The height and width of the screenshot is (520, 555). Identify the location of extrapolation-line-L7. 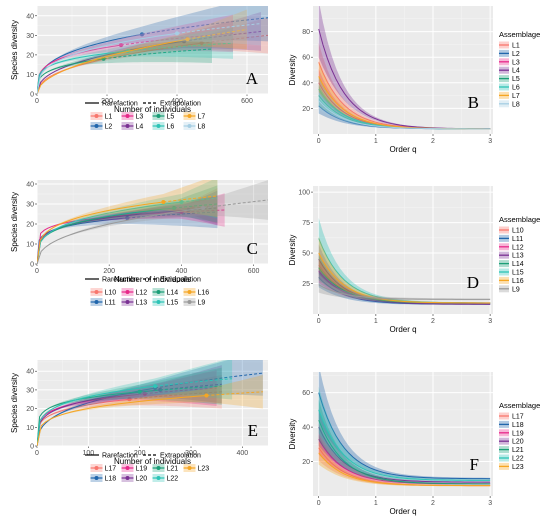
(217, 34).